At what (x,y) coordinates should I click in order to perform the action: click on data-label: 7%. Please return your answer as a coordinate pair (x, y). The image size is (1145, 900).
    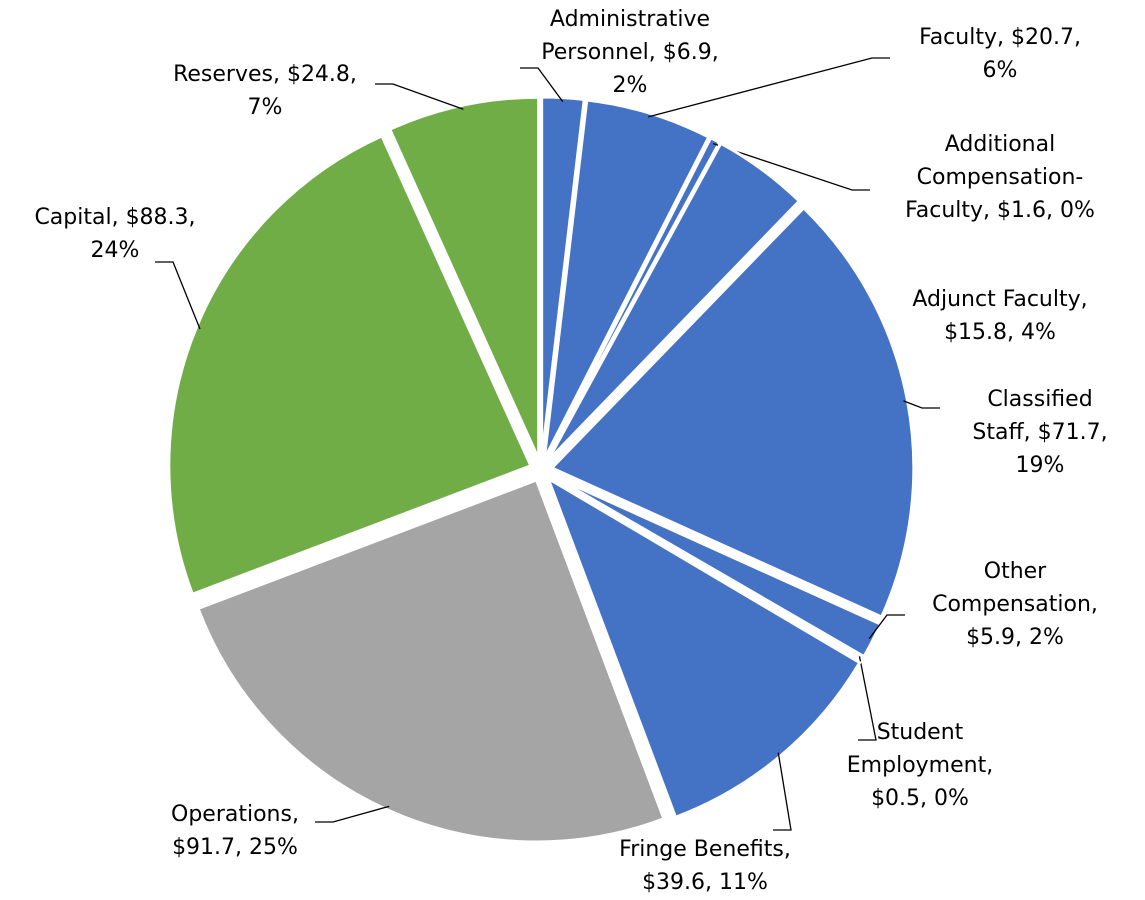
    Looking at the image, I should click on (265, 107).